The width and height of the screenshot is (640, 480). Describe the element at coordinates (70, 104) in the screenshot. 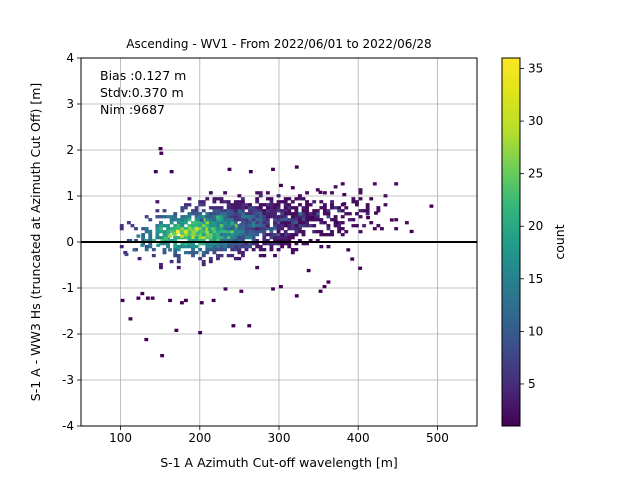

I see `y-tick-label: 3` at that location.